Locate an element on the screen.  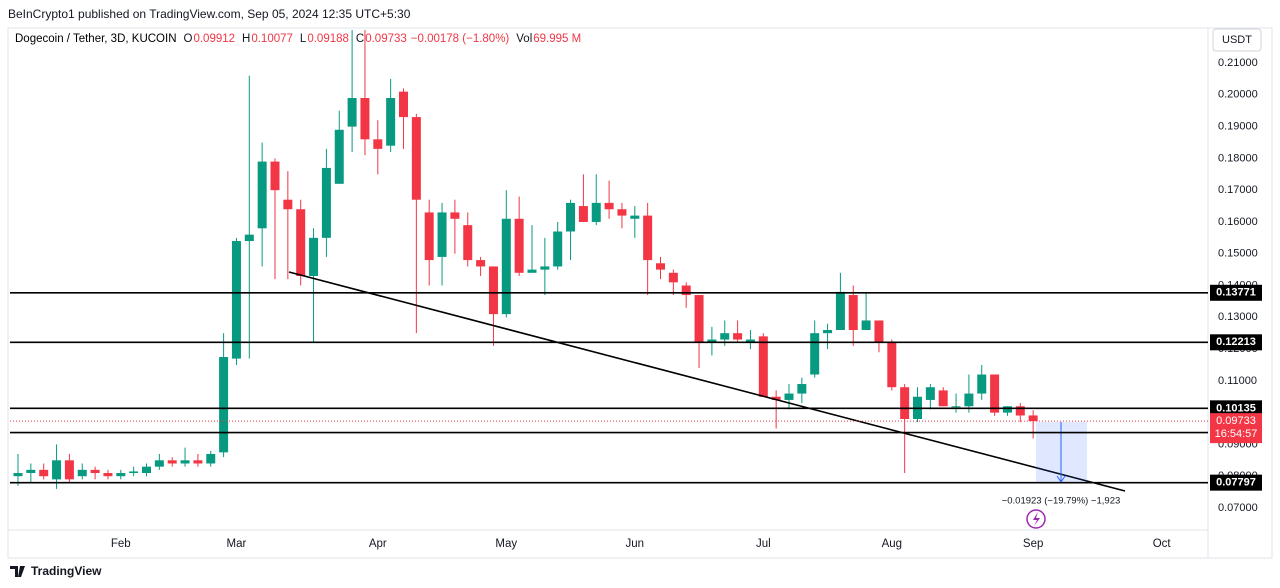
event-icon-bolt is located at coordinates (1036, 519).